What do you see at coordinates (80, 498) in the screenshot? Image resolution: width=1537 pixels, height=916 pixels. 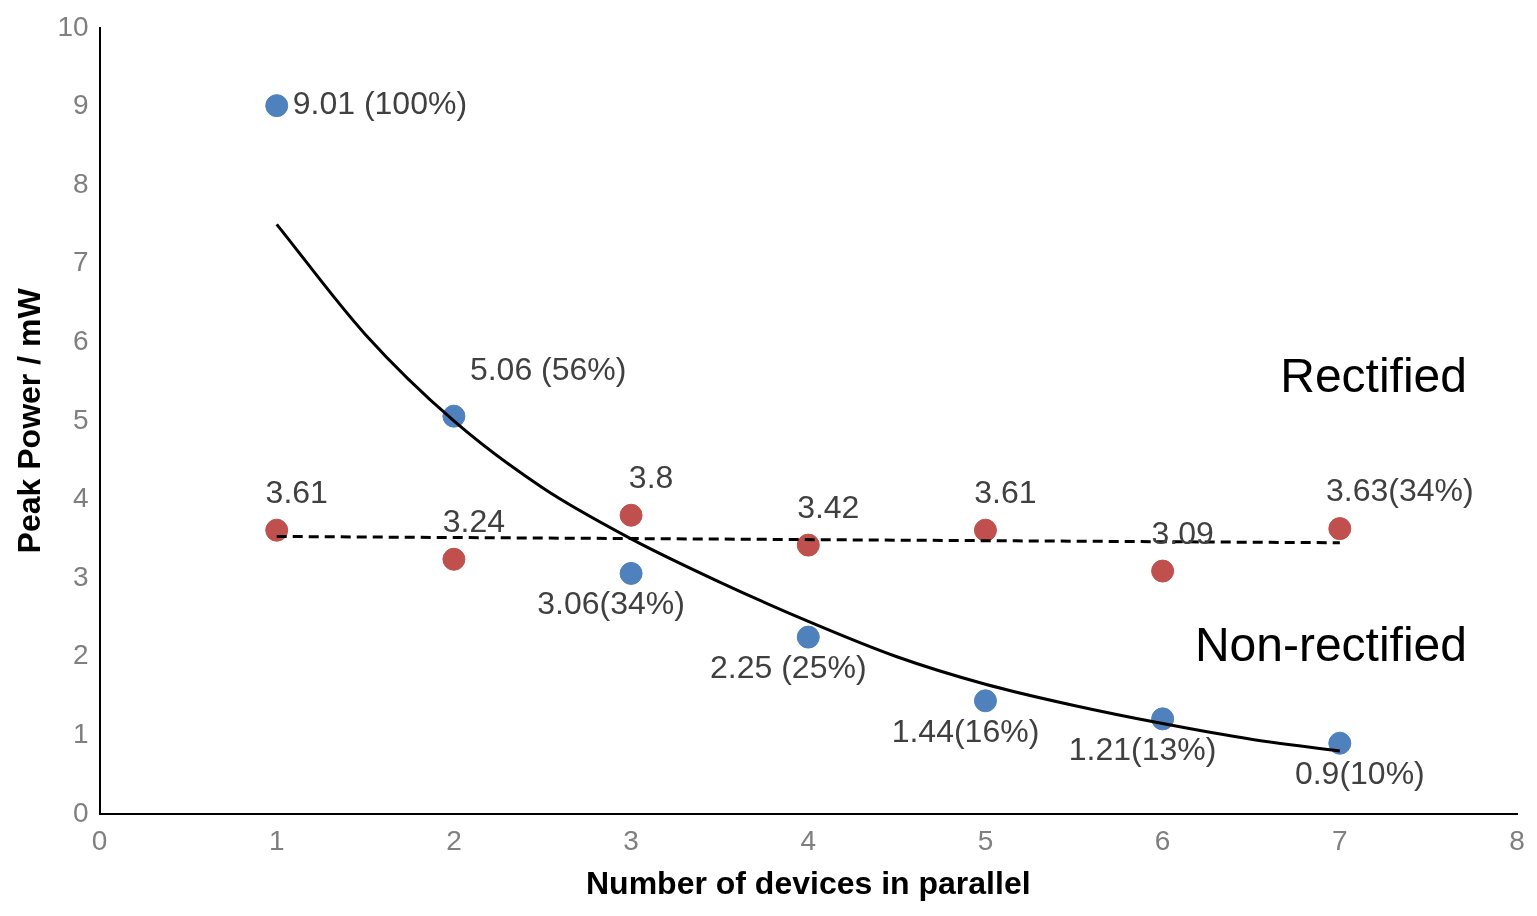 I see `y-tick-label: 4` at bounding box center [80, 498].